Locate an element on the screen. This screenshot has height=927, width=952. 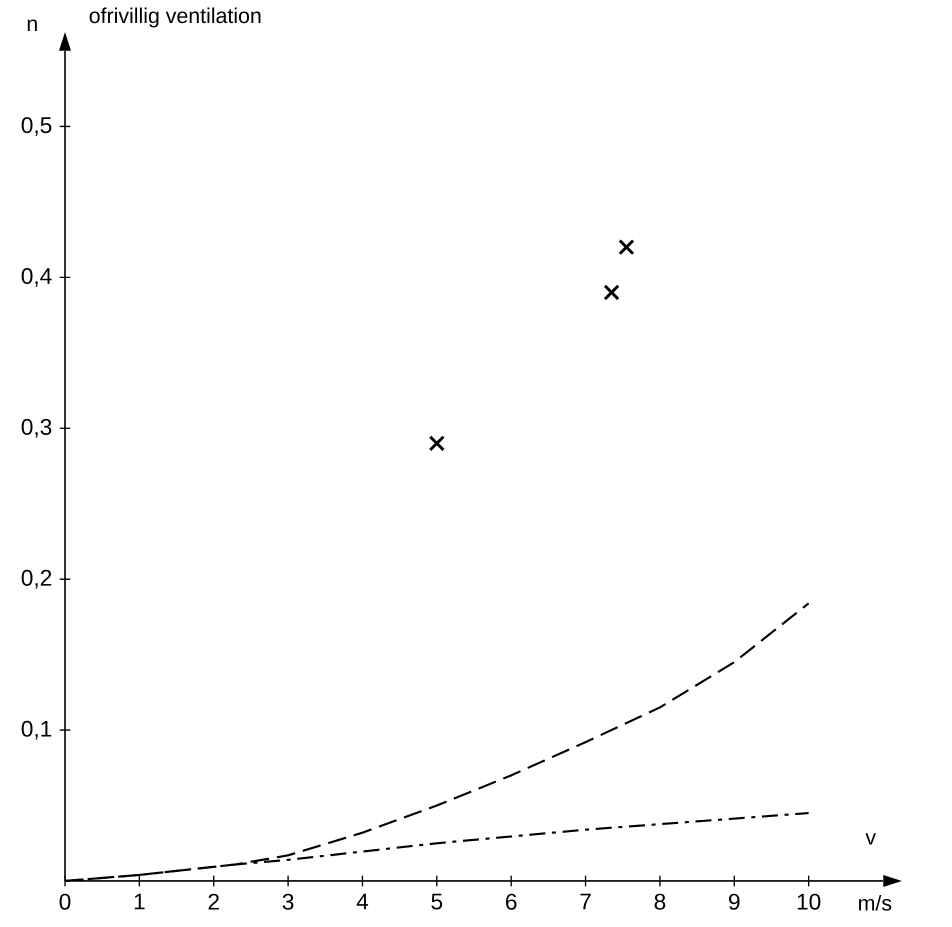
x-tick-label: 5 is located at coordinates (436, 902).